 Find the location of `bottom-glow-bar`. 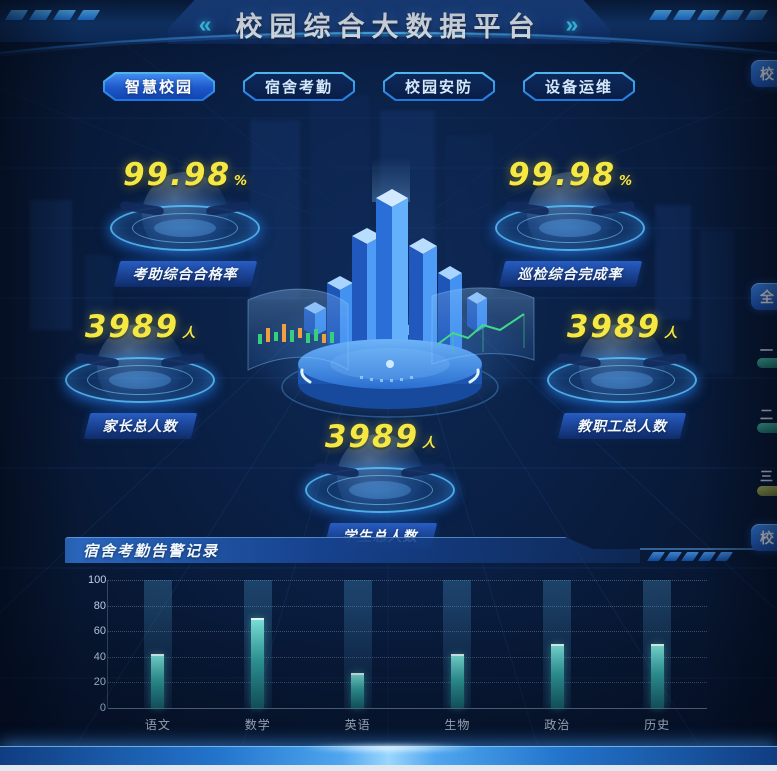

bottom-glow-bar is located at coordinates (388, 755).